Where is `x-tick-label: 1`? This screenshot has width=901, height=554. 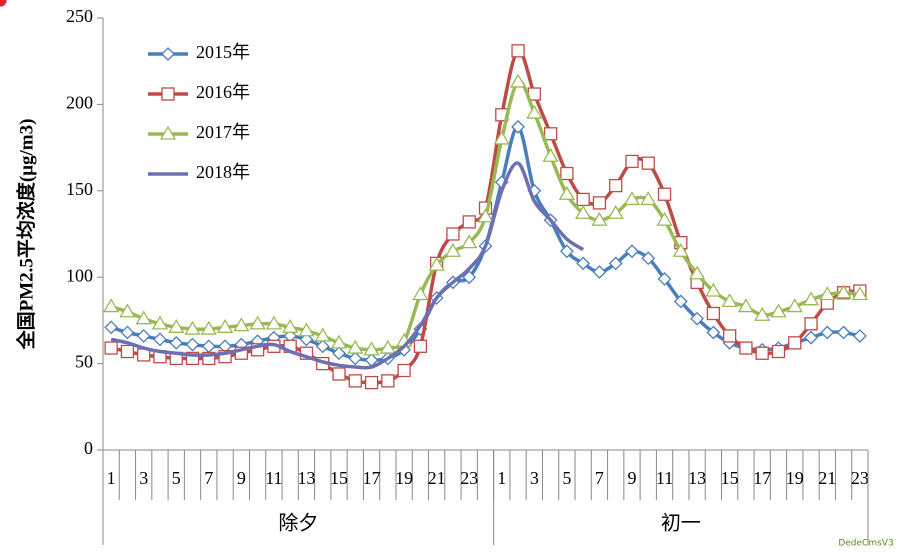
x-tick-label: 1 is located at coordinates (501, 478).